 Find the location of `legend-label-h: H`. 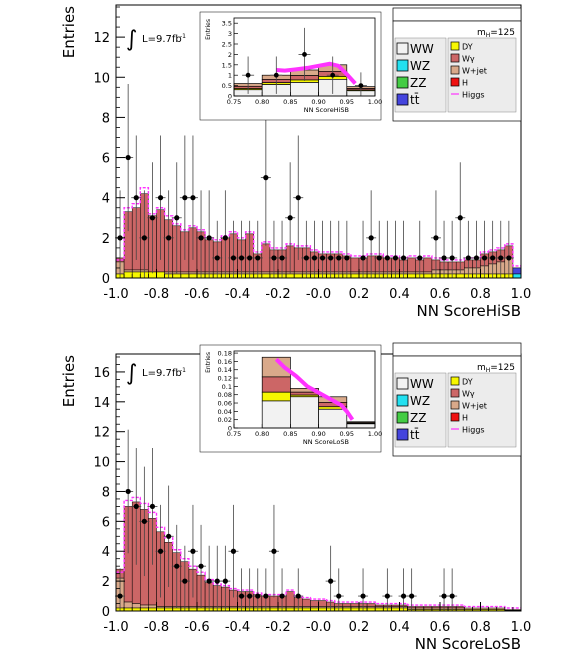

legend-label-h: H is located at coordinates (465, 418).